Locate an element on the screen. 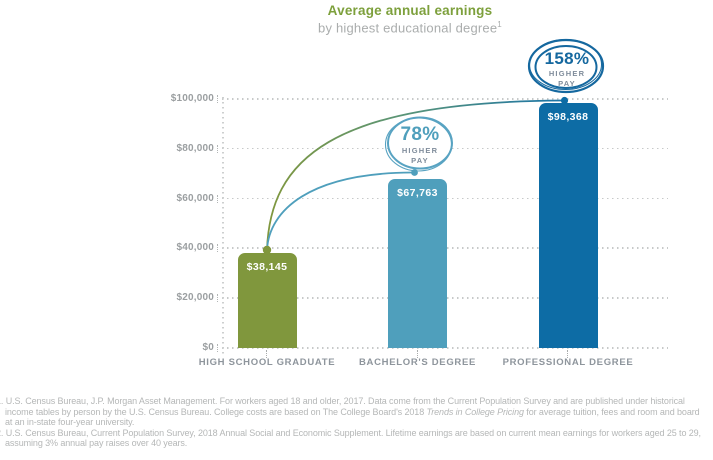 This screenshot has width=713, height=460. x-axis-label-professional: PROFESSIONAL DEGREE is located at coordinates (568, 362).